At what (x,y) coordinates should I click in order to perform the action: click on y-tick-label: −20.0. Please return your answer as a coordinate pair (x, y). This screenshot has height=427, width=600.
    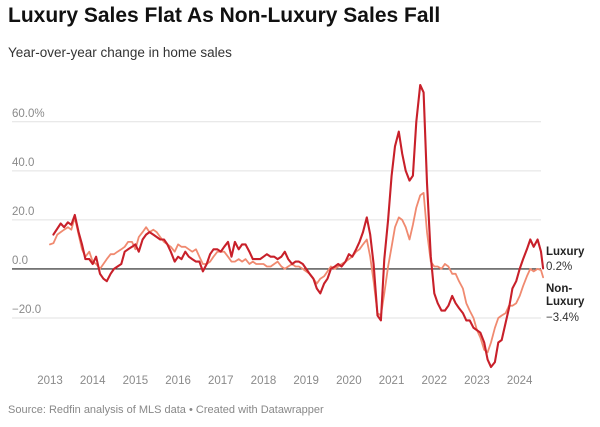
    Looking at the image, I should click on (26, 310).